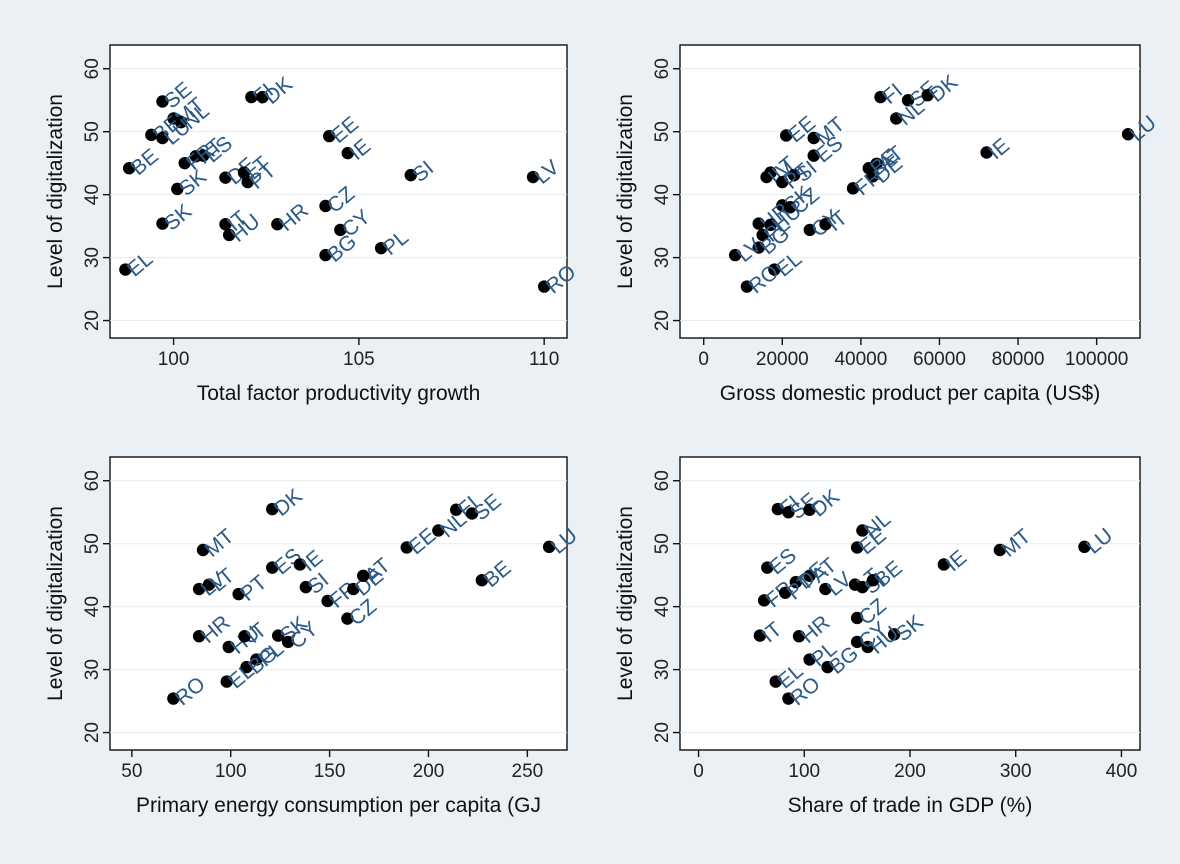 The image size is (1180, 864). What do you see at coordinates (1096, 359) in the screenshot?
I see `x-tick-label: 100000` at bounding box center [1096, 359].